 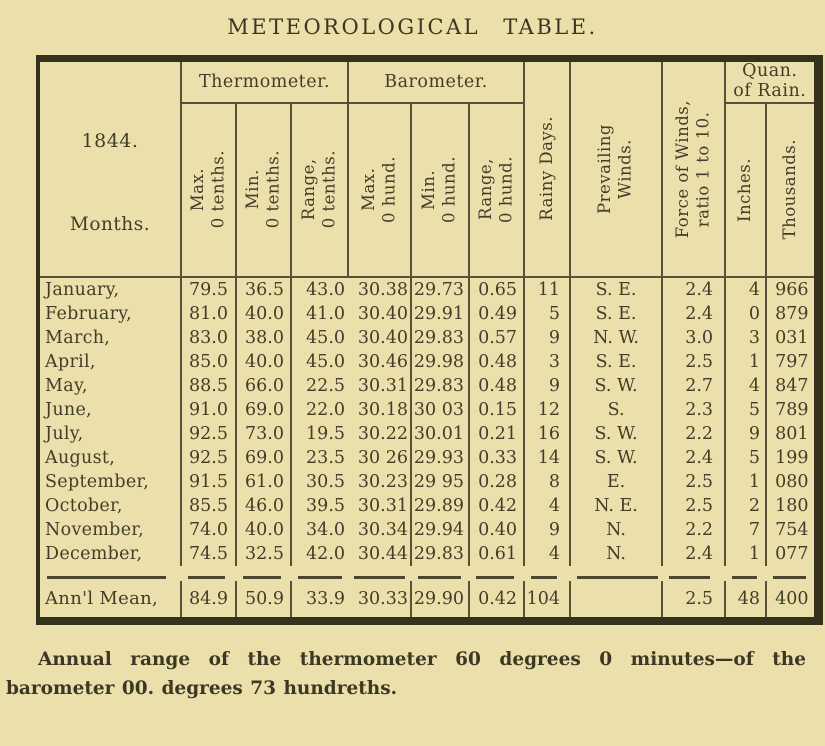 I want to click on sum-rule-row, so click(x=428, y=573).